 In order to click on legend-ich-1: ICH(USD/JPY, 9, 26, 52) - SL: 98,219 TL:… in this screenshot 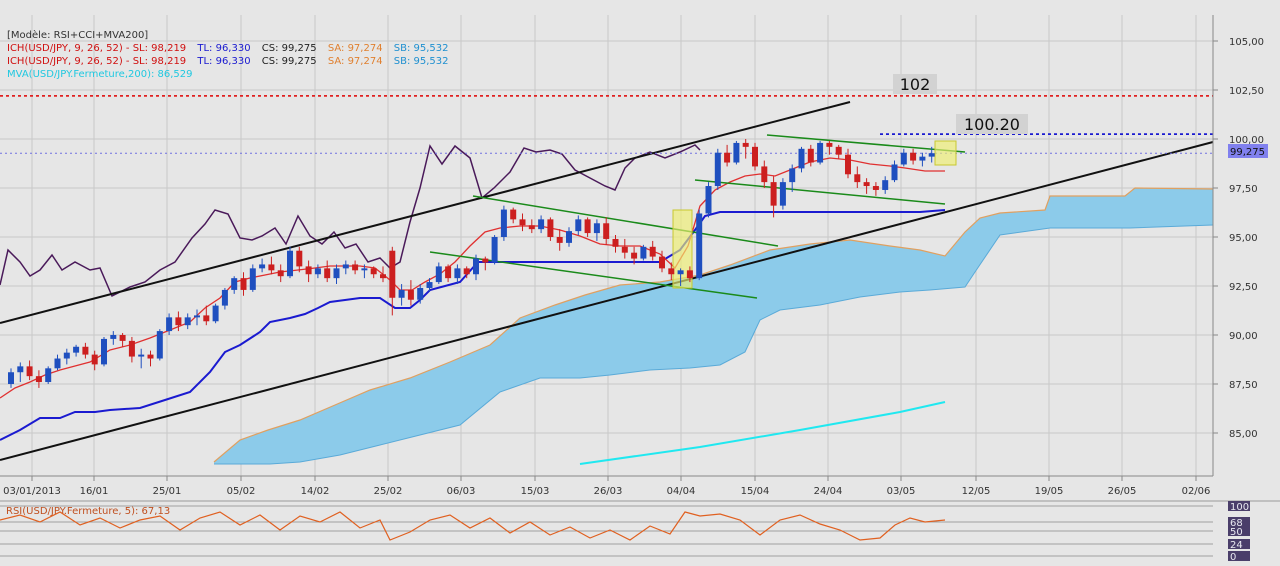, I will do `click(228, 48)`.